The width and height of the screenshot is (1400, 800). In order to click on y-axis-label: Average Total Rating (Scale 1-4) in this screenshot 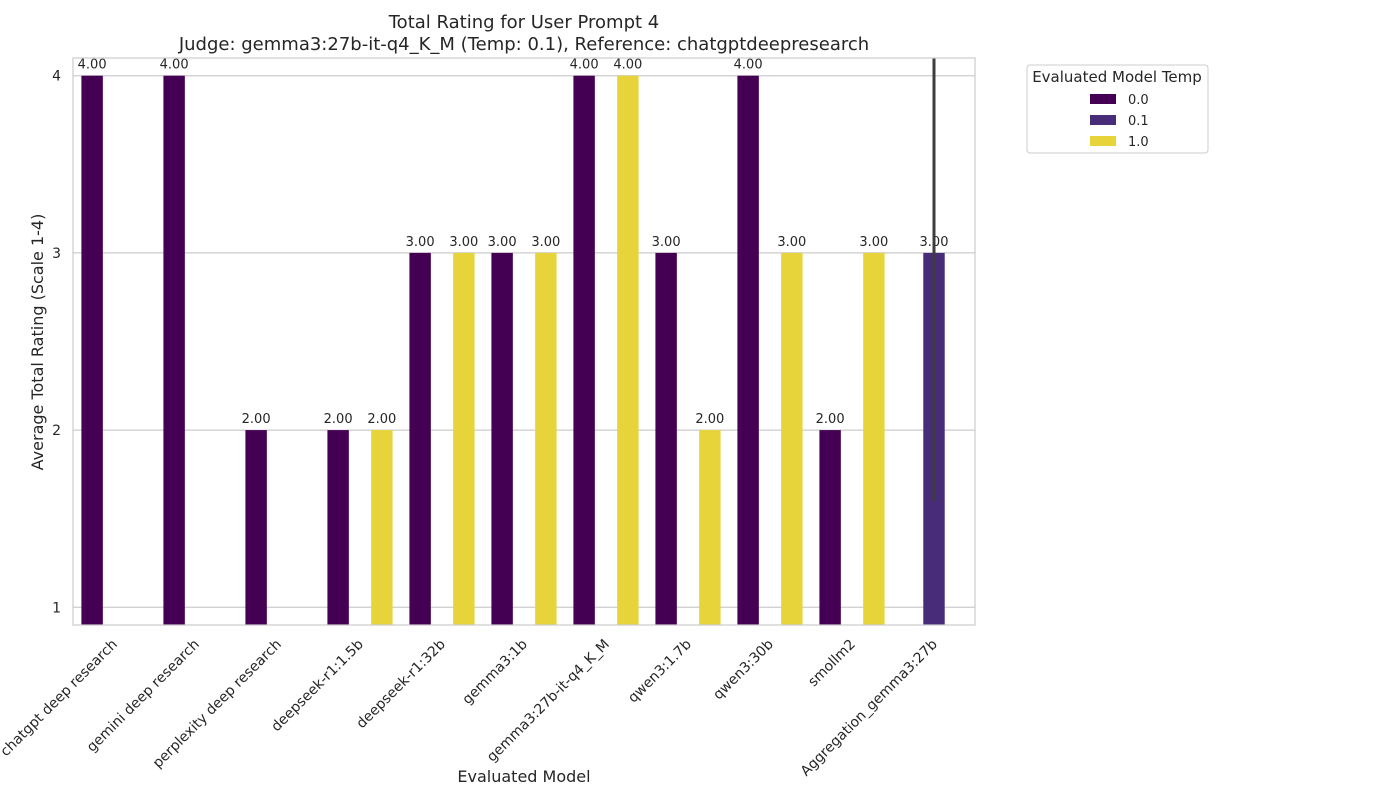, I will do `click(37, 342)`.